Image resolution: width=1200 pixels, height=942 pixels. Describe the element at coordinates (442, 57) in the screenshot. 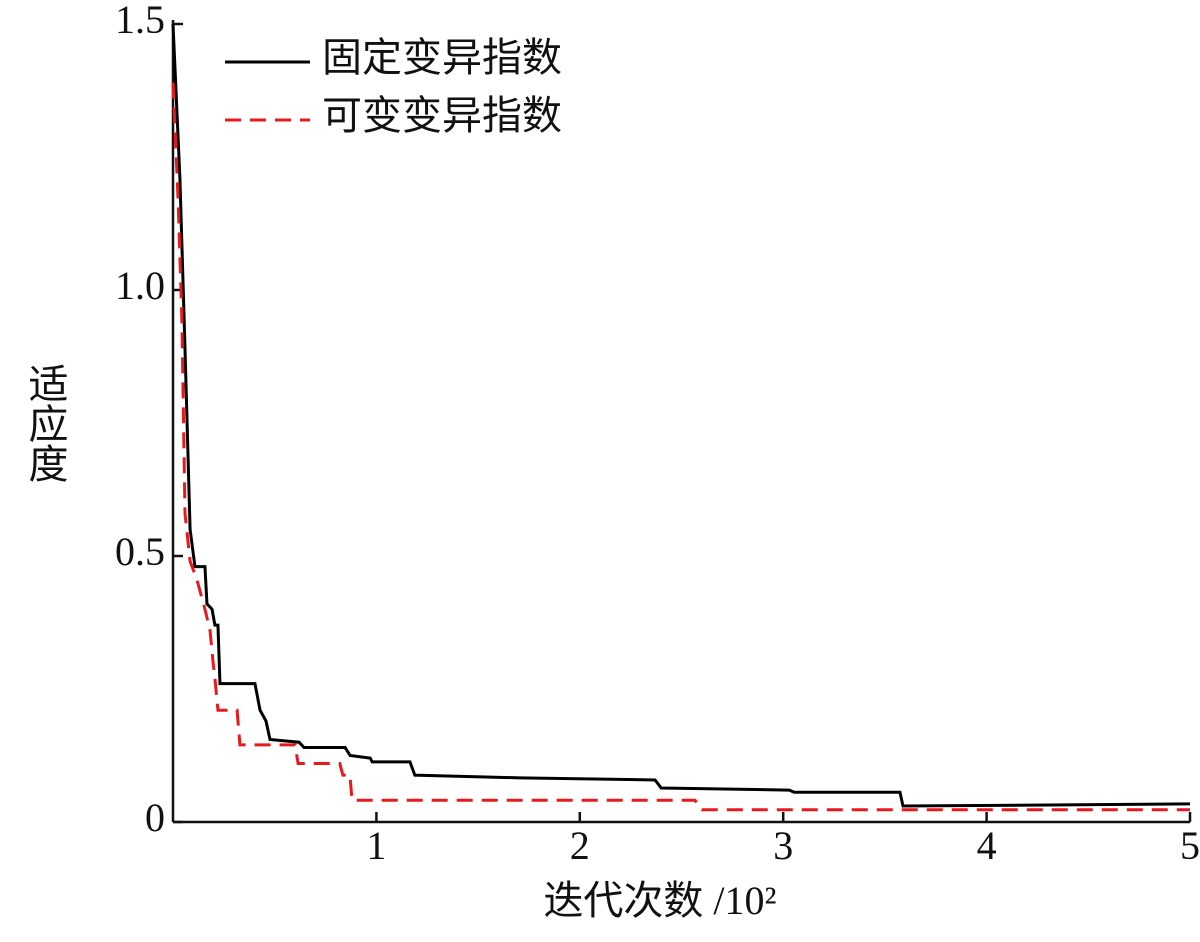

I see `legend-label: 固定变异指数` at that location.